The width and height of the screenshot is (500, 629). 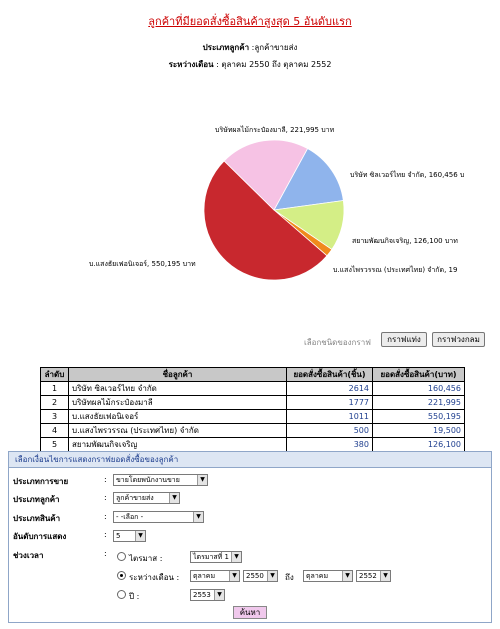 I want to click on period-label: ช่วงเวลา, so click(x=28, y=555).